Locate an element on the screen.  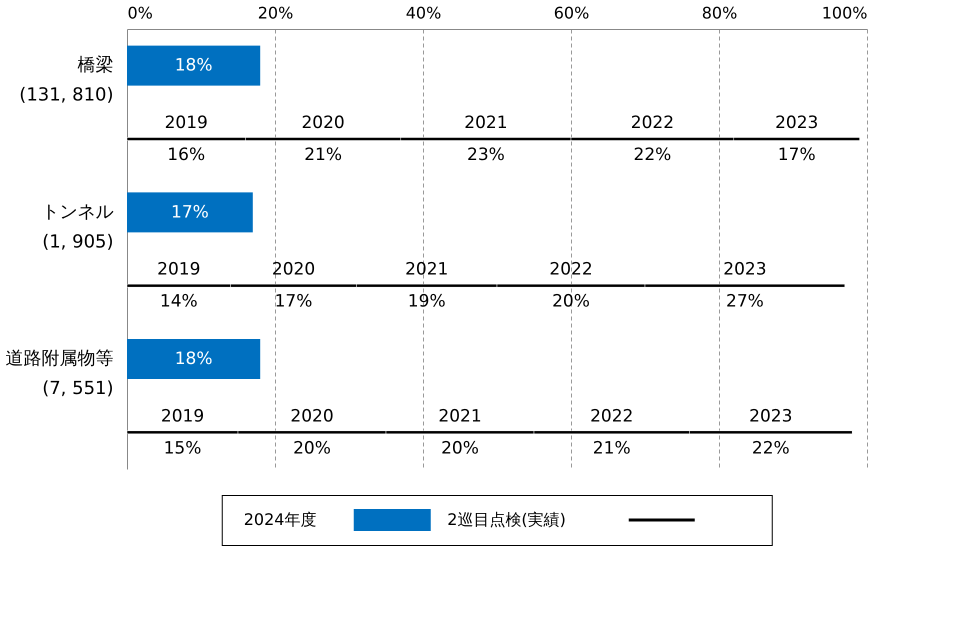
x-tick-label: 100% is located at coordinates (845, 13).